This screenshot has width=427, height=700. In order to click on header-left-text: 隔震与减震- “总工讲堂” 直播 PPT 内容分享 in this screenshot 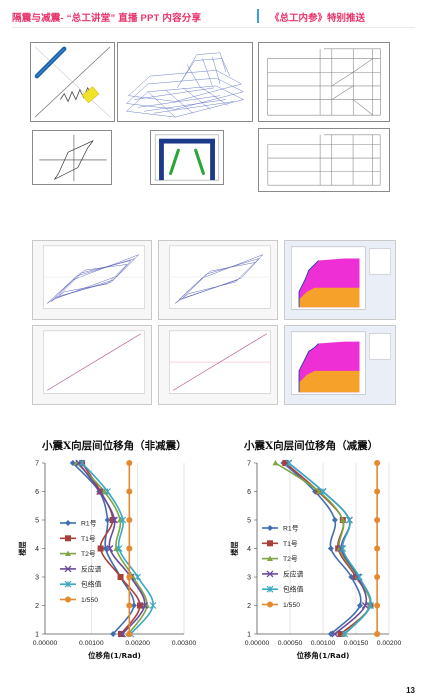, I will do `click(107, 18)`.